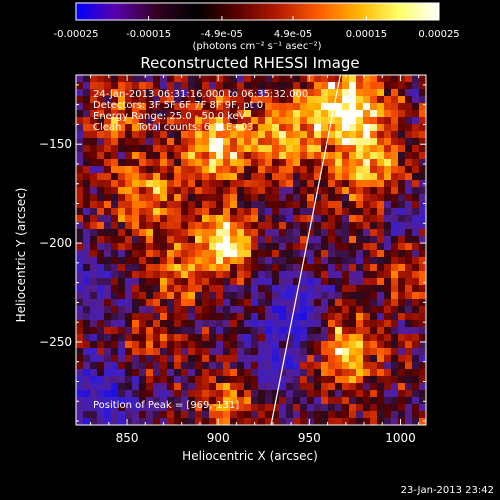 The height and width of the screenshot is (500, 500). Describe the element at coordinates (366, 34) in the screenshot. I see `colorbar-tick-label: 0.00015` at that location.